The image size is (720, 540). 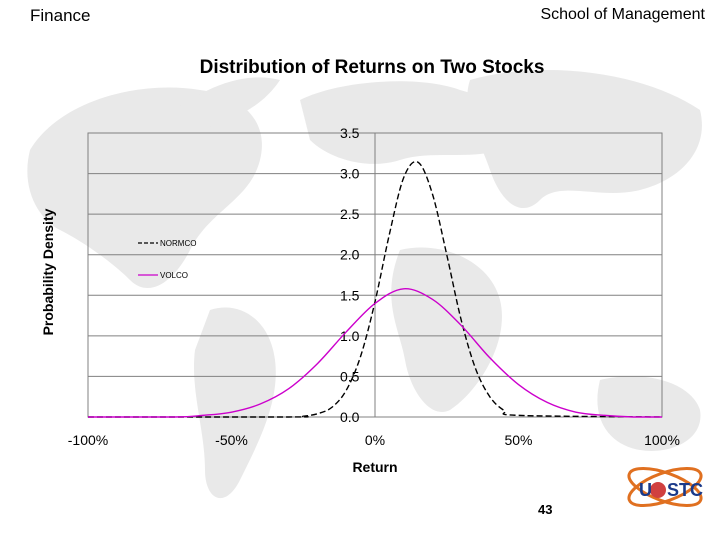 I want to click on y-axis-label: Probability Density, so click(x=48, y=271).